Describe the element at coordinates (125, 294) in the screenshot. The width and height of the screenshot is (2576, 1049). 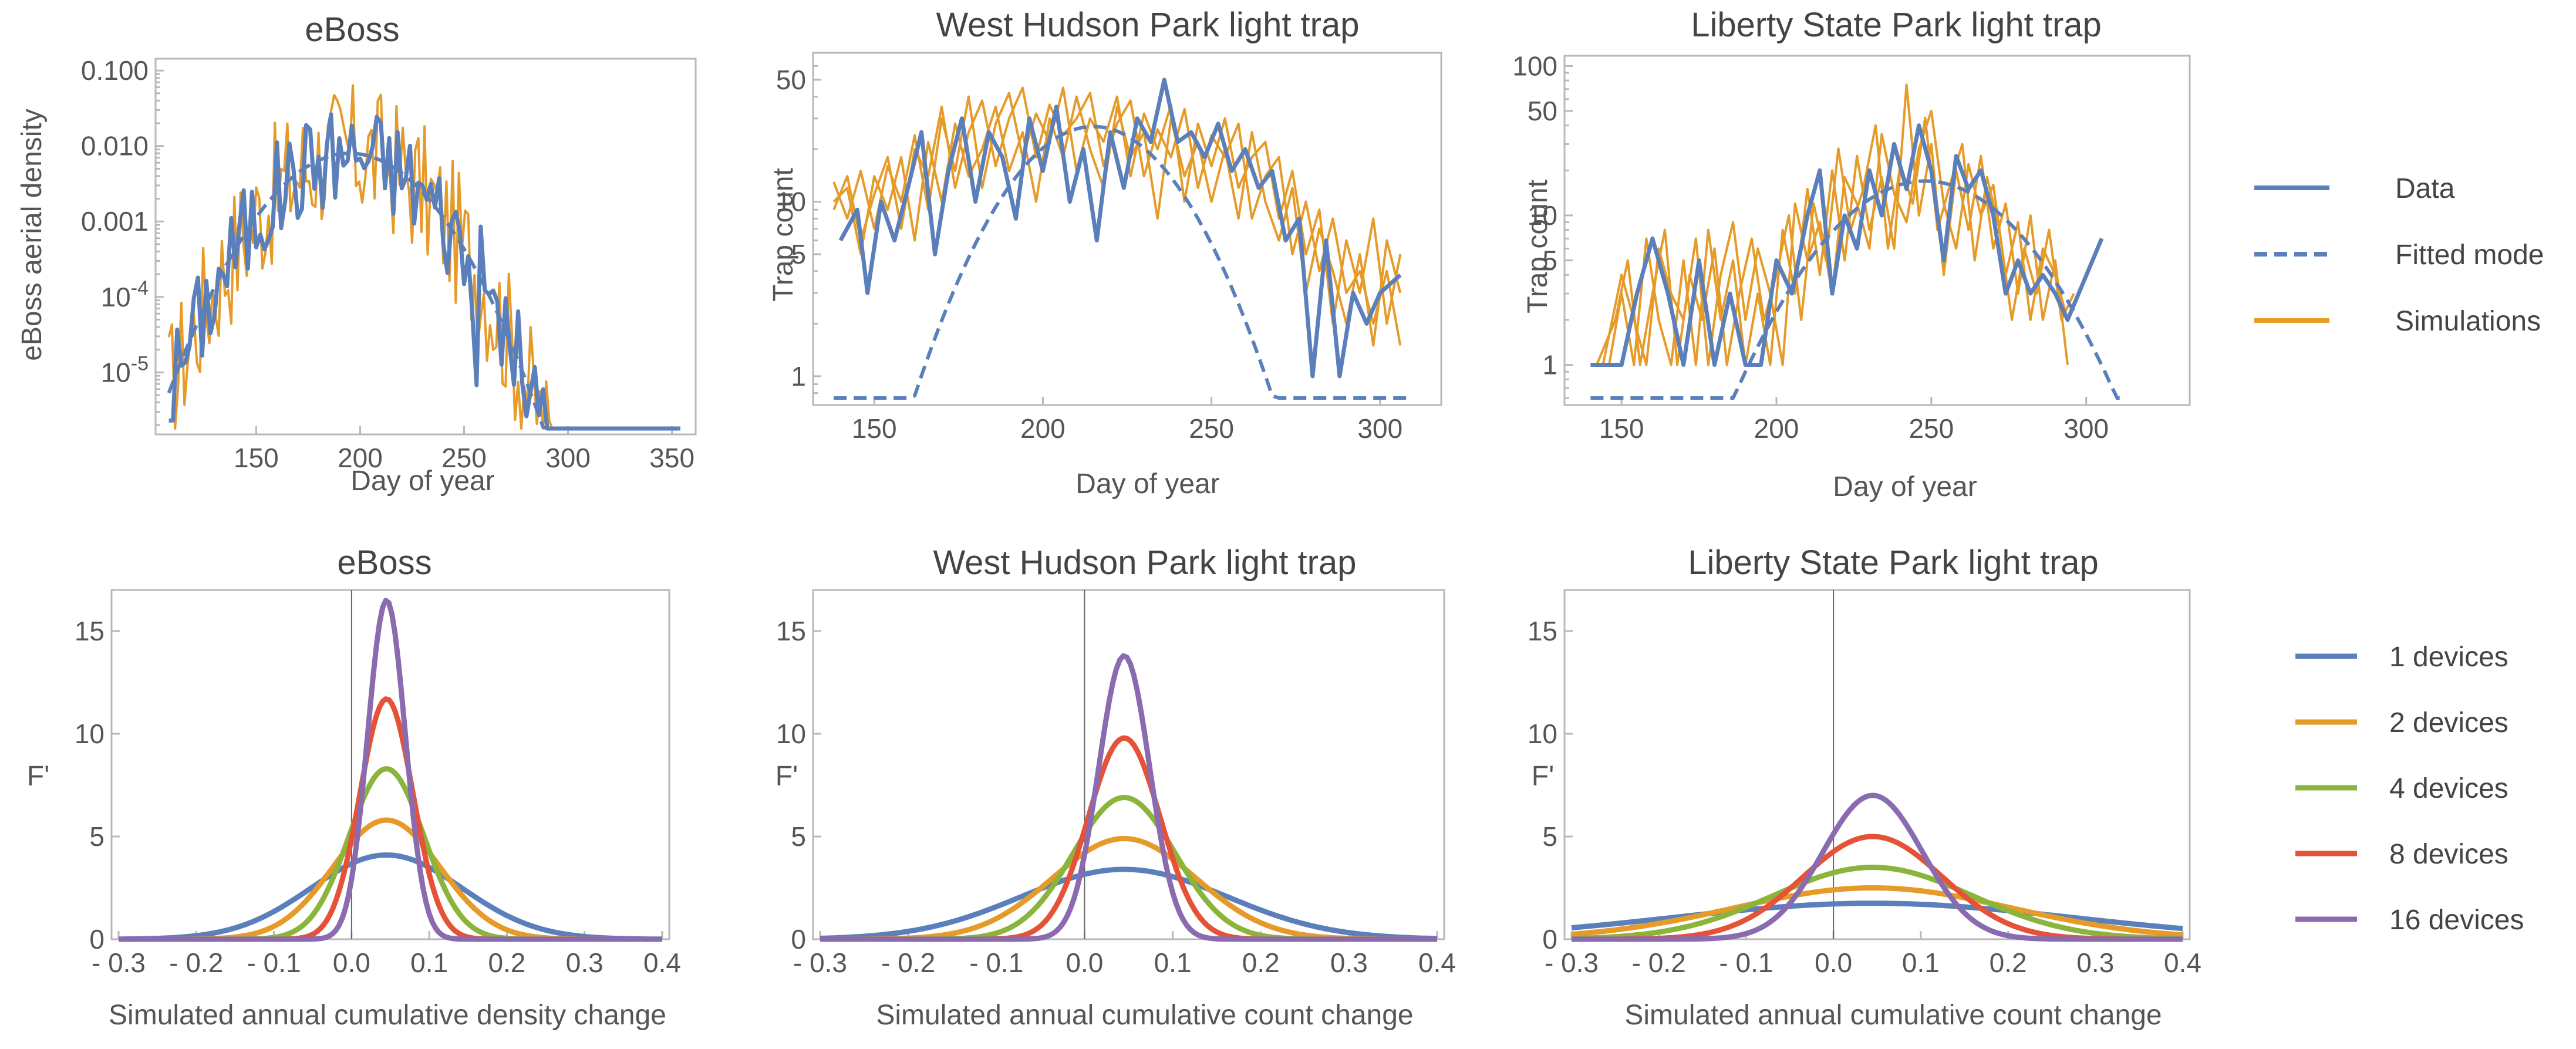
I see `y-tick-label: 10⁻⁴` at that location.